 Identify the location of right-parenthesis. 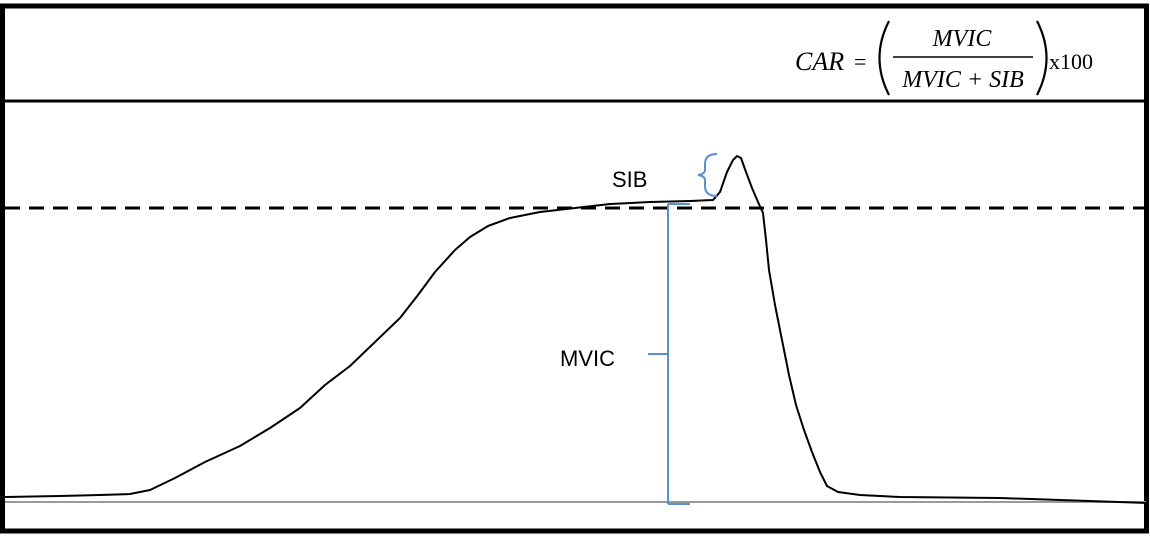
(1042, 58).